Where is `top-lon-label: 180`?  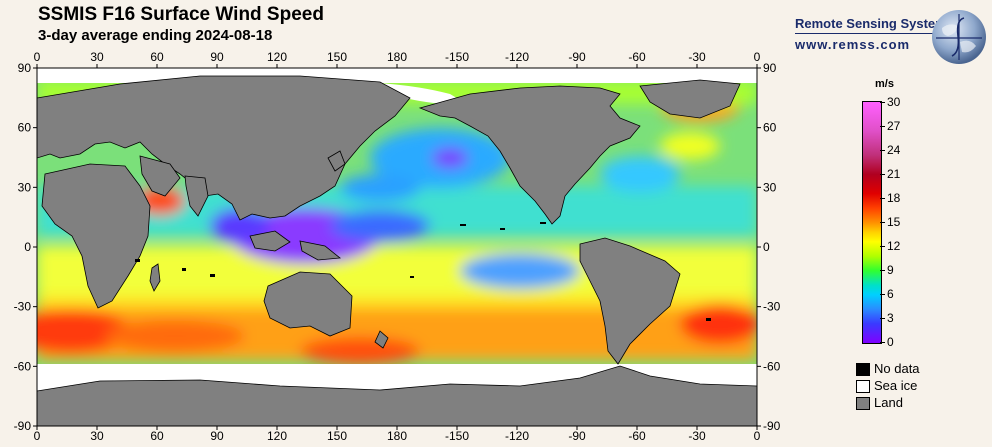
top-lon-label: 180 is located at coordinates (397, 57).